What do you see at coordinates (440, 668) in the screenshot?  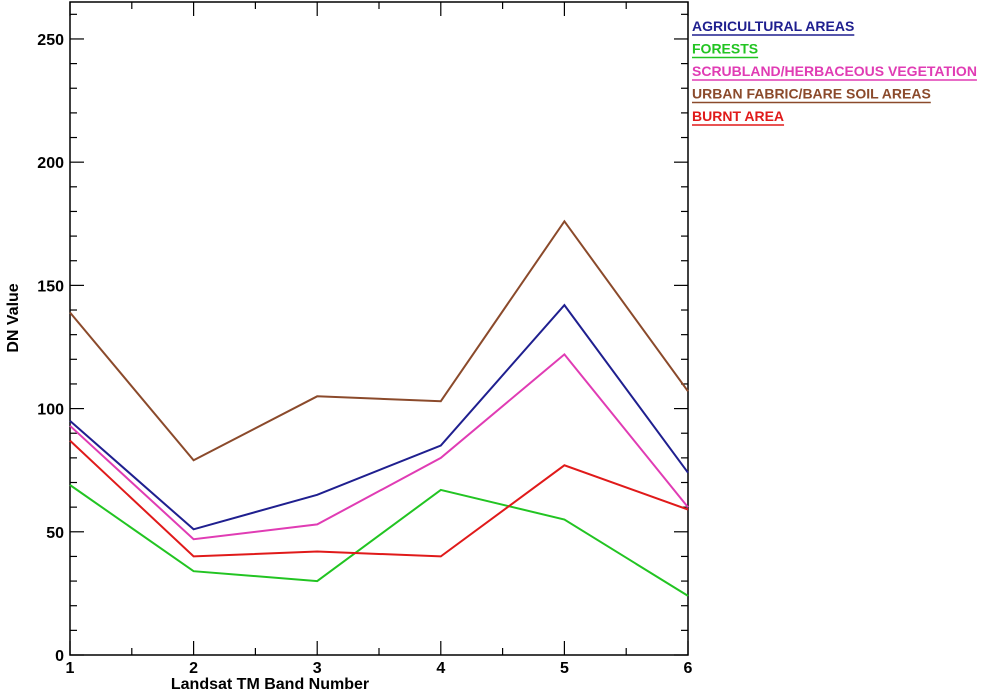 I see `x-tick-label: 4` at bounding box center [440, 668].